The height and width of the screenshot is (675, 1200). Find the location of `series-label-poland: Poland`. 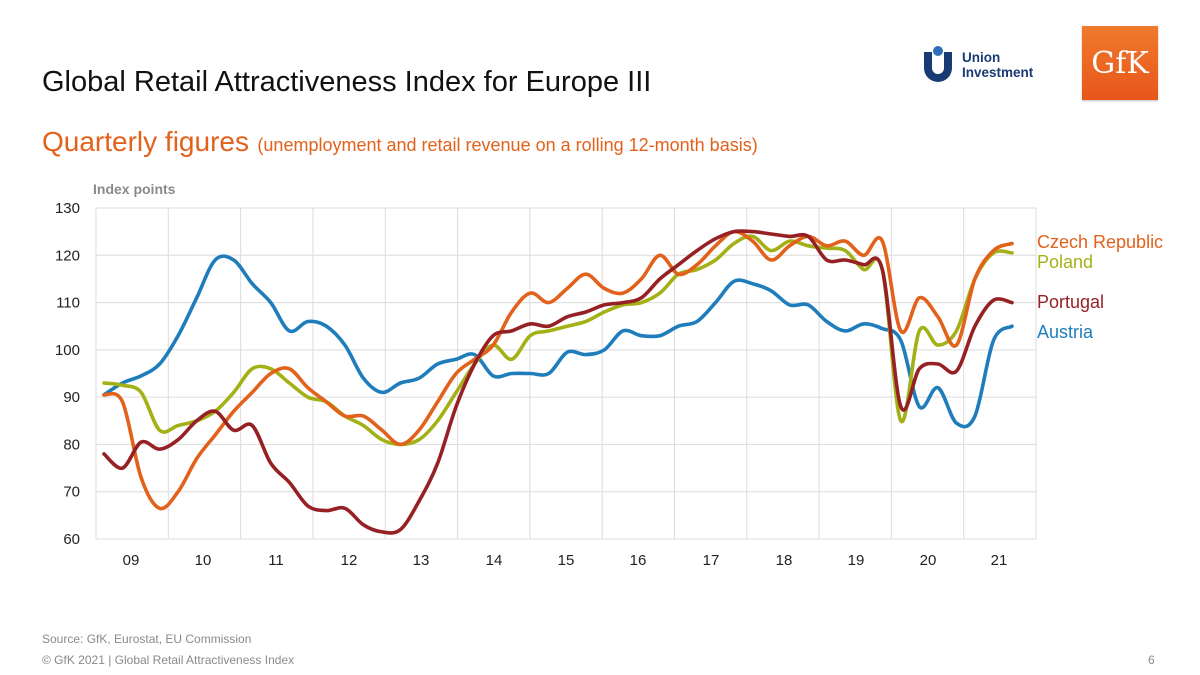

series-label-poland: Poland is located at coordinates (1065, 262).